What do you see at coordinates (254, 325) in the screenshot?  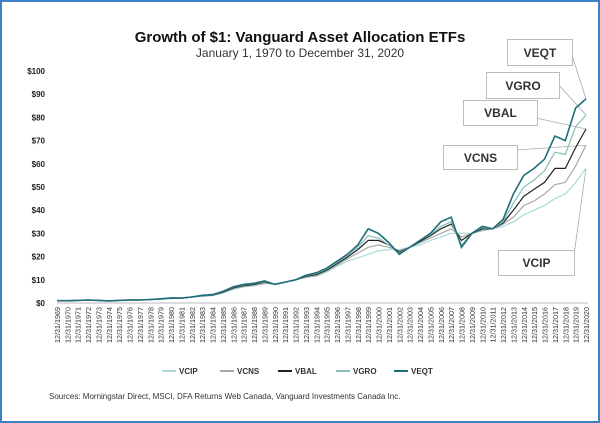 I see `x-tick-label: 12/31/1988` at bounding box center [254, 325].